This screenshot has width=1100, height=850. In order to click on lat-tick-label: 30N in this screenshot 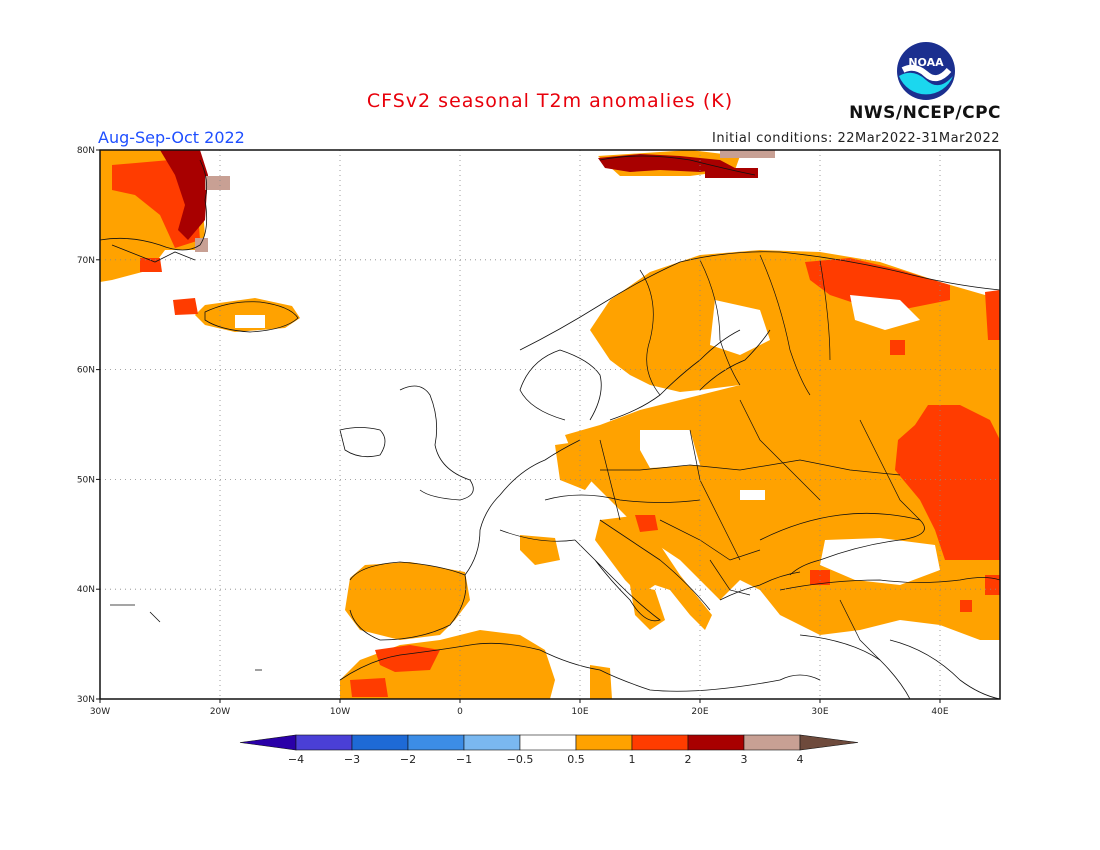, I will do `click(86, 700)`.